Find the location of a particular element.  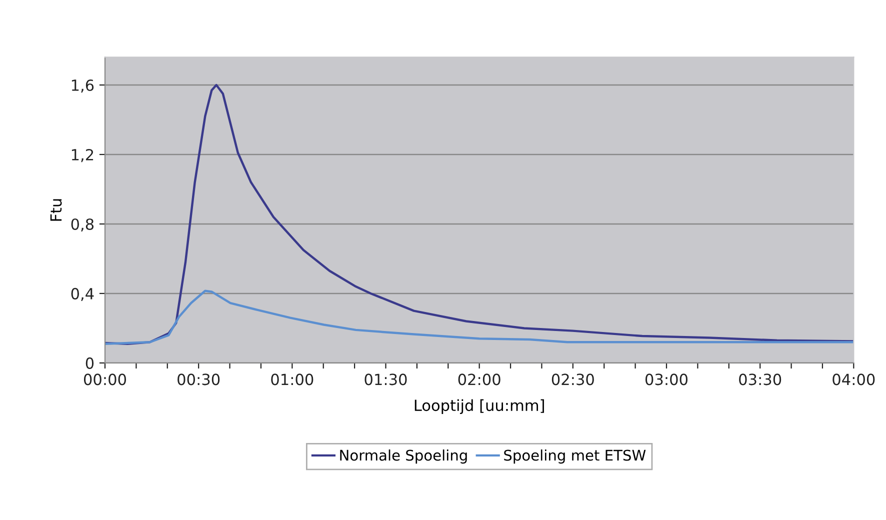

legend-label: Spoeling met ETSW is located at coordinates (575, 456).